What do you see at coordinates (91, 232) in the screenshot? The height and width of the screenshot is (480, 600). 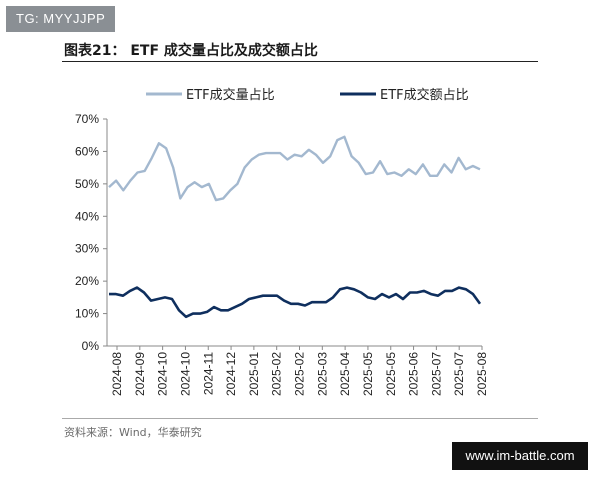 I see `y-axis: 0% 10% 20% 30% 40% 50% 60% 70%` at bounding box center [91, 232].